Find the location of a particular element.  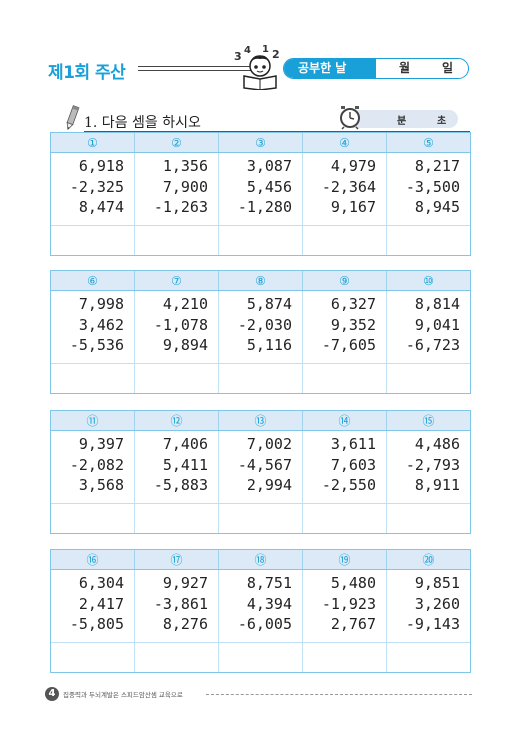

problem-value: 4,979 is located at coordinates (353, 166).